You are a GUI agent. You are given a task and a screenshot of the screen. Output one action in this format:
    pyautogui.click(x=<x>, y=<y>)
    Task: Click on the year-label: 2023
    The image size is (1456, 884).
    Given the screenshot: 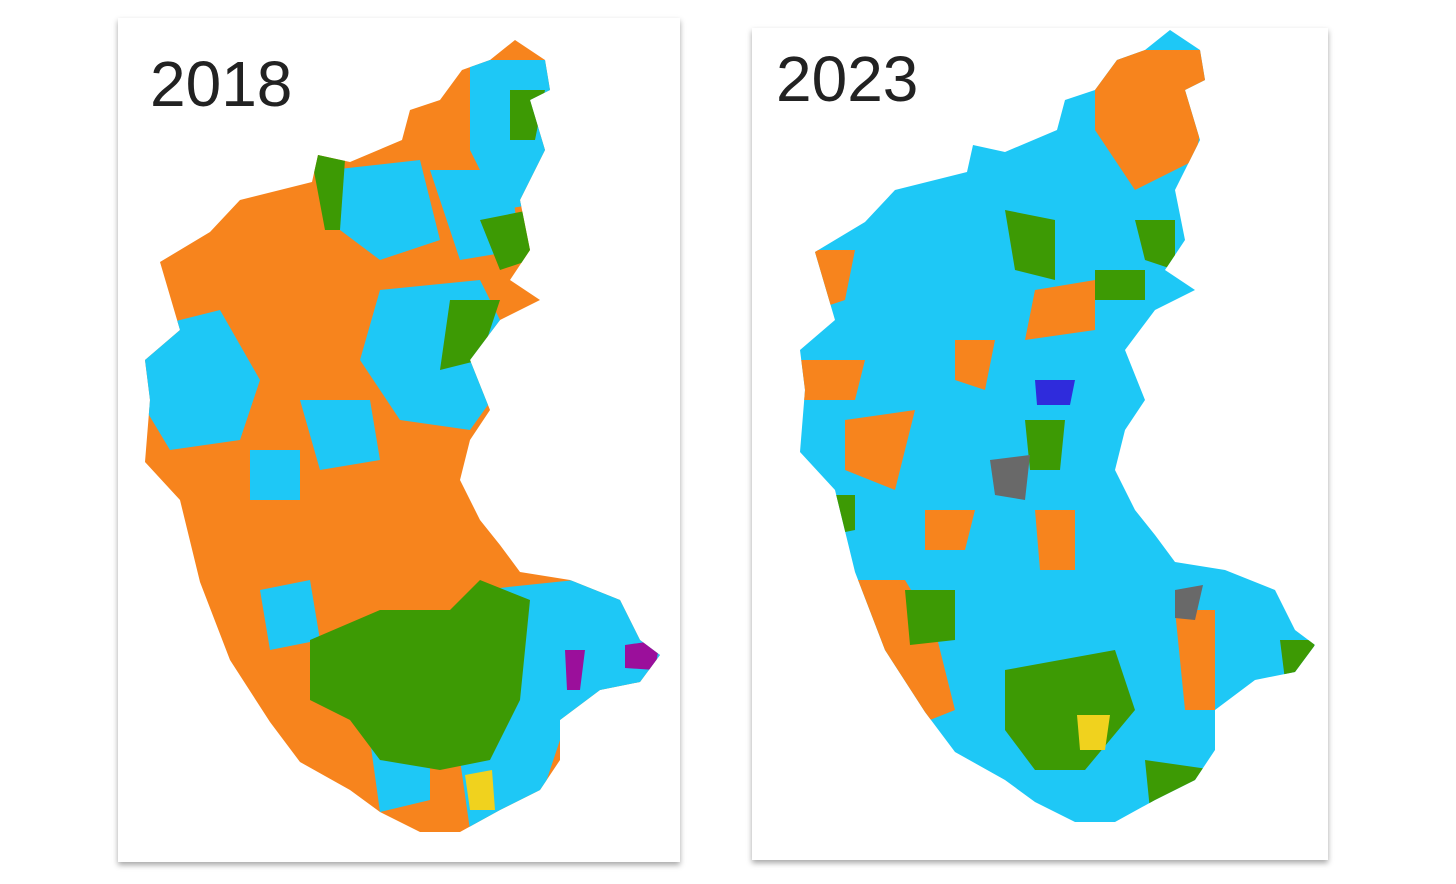 What is the action you would take?
    pyautogui.click(x=847, y=79)
    